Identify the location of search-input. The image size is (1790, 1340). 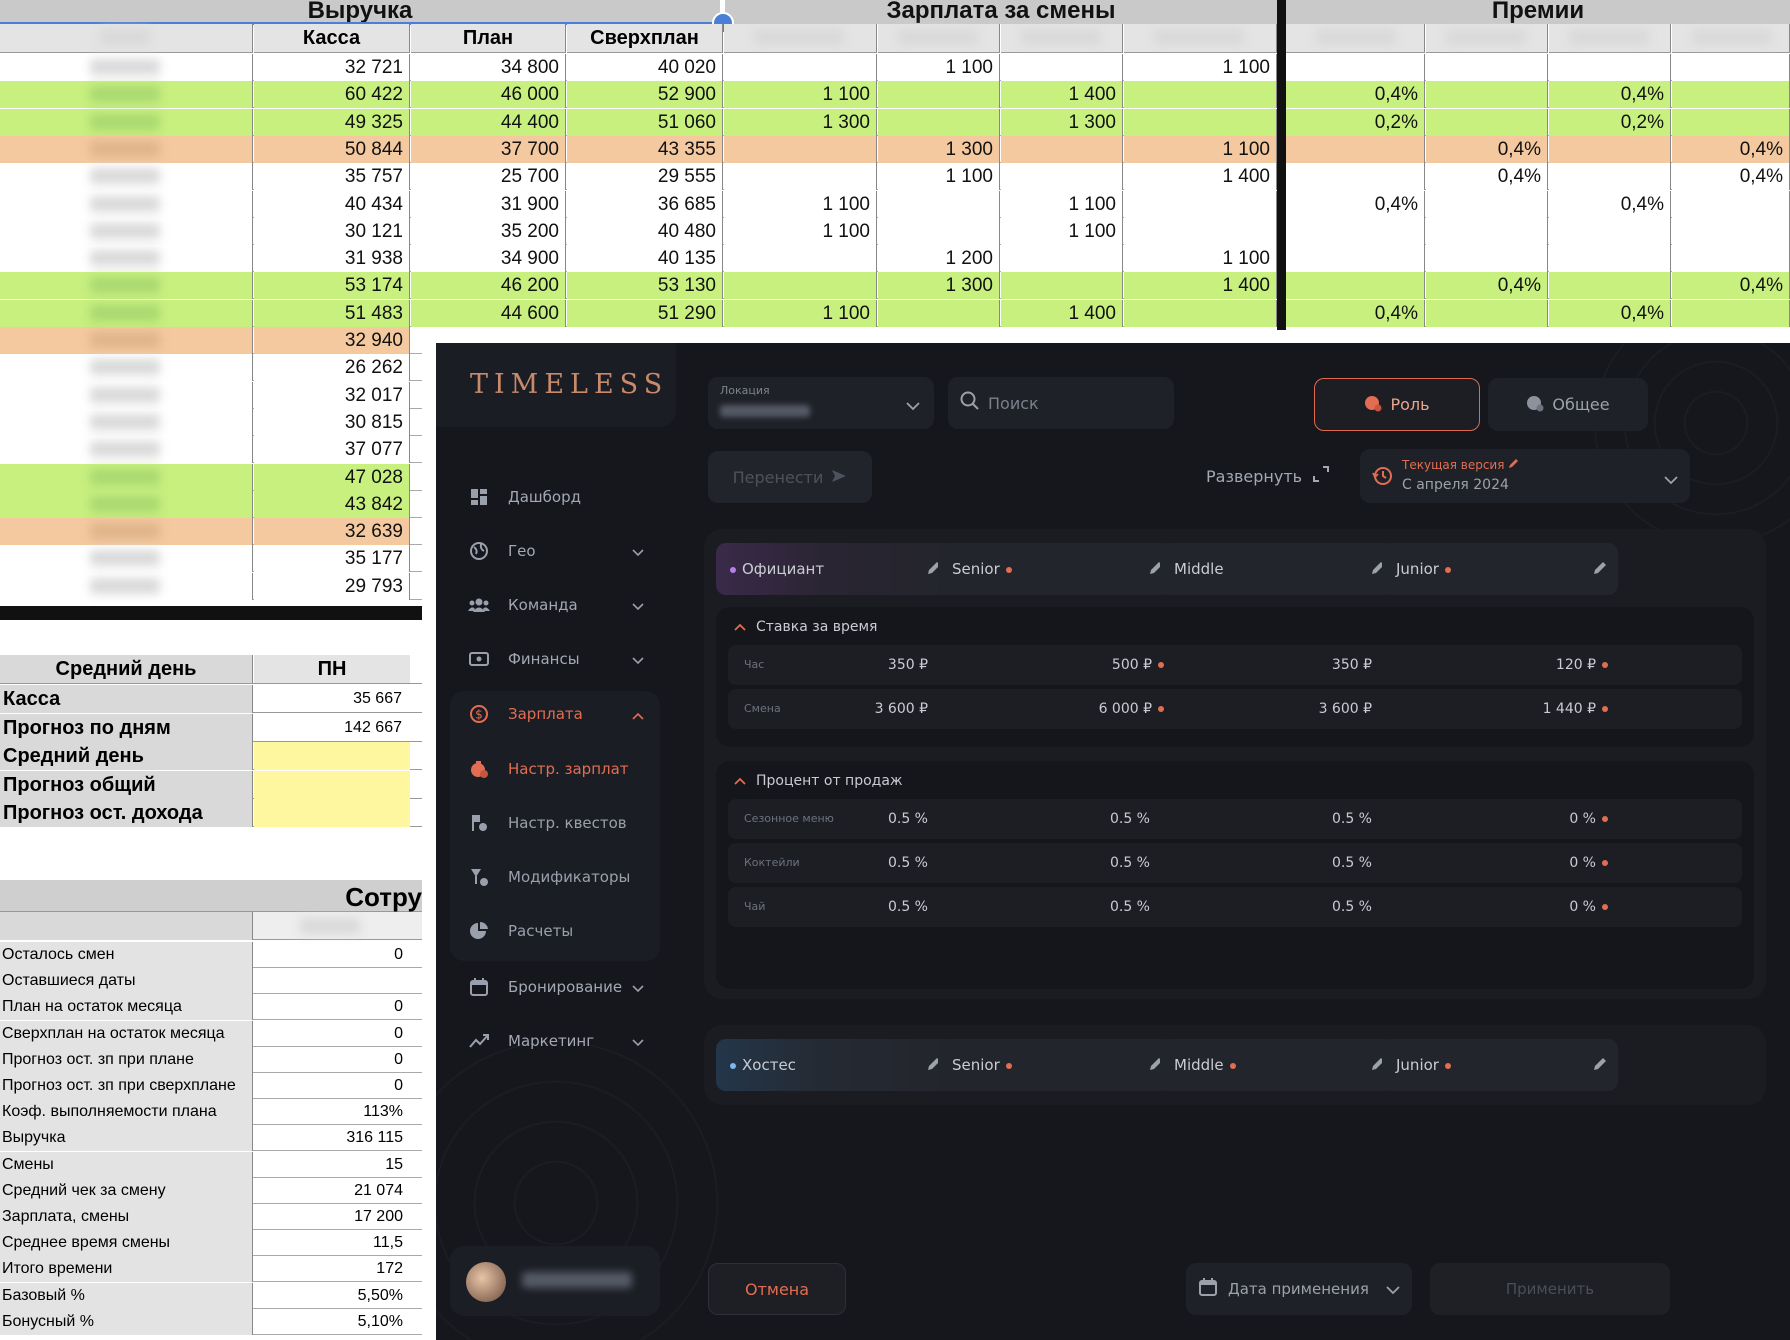
(1073, 403).